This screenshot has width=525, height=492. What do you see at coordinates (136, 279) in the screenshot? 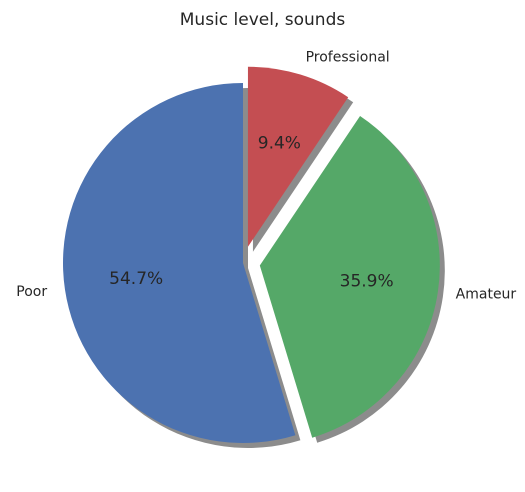
I see `pct-label-poor: 54.7%` at bounding box center [136, 279].